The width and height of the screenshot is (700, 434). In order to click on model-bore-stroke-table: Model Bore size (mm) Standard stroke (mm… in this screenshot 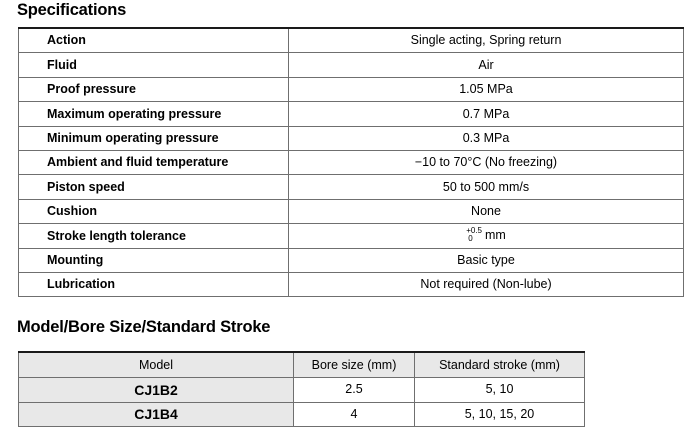, I will do `click(301, 389)`.